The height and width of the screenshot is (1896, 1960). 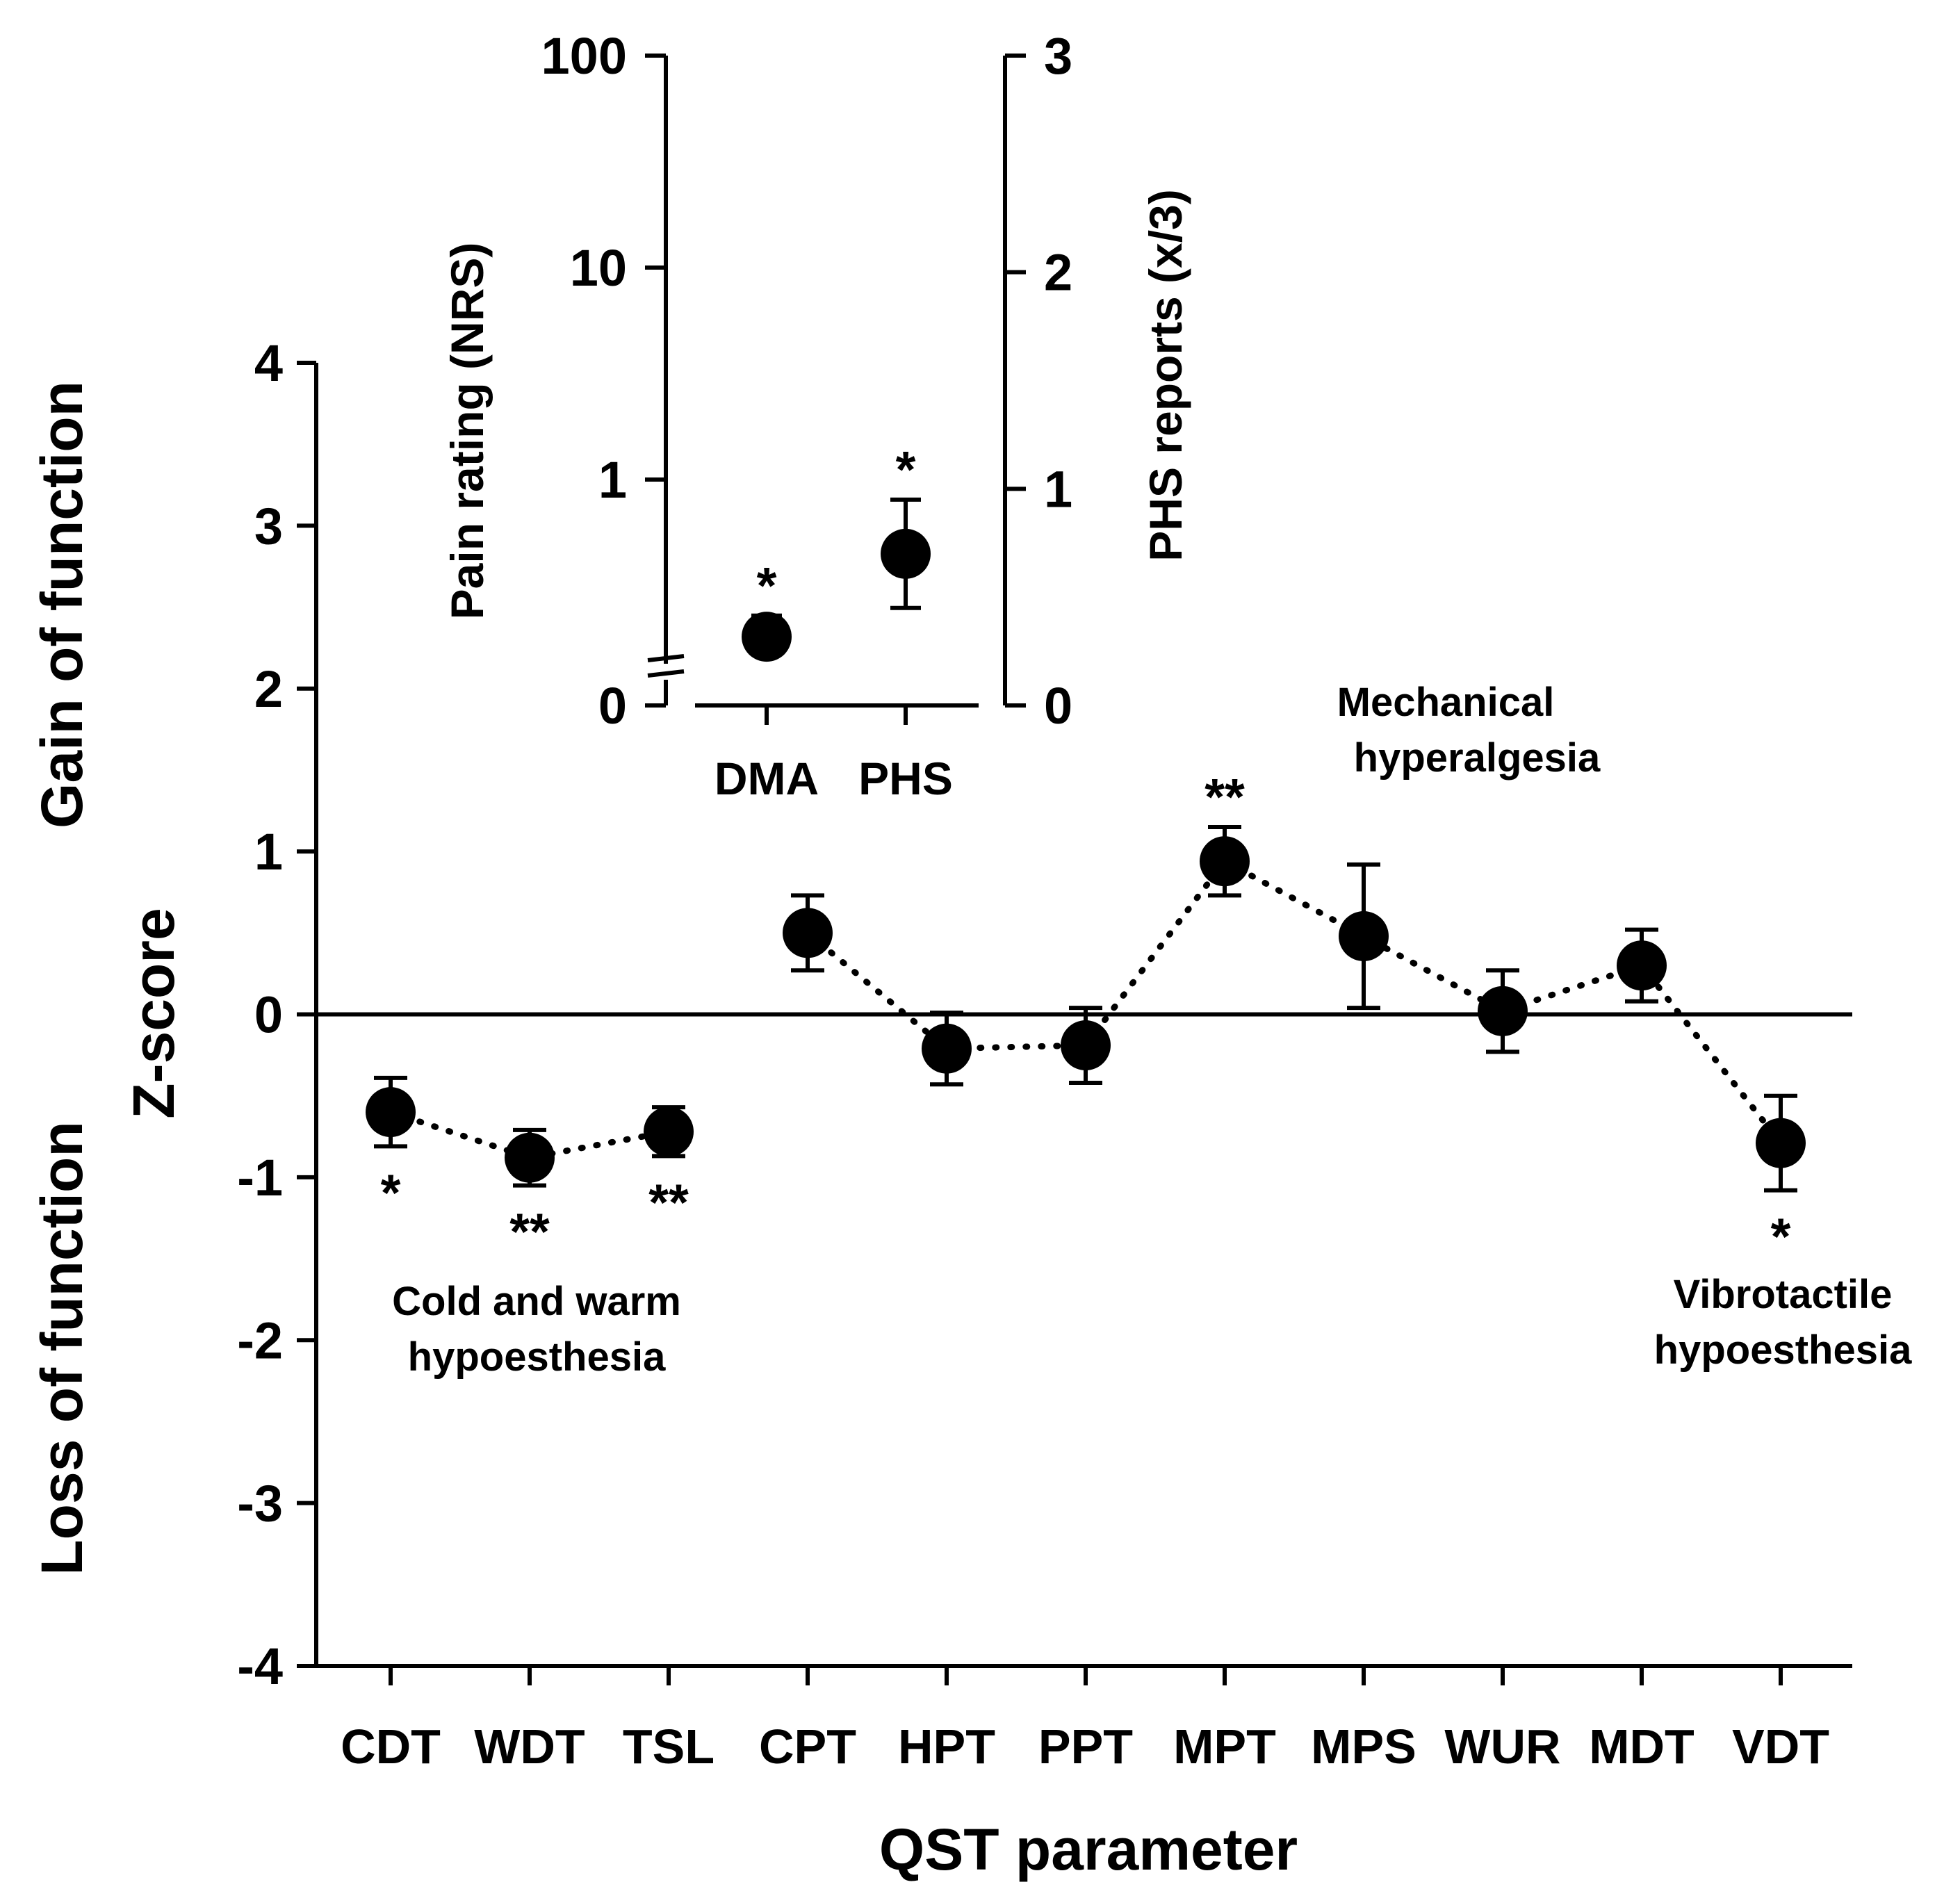 What do you see at coordinates (836, 551) in the screenshot?
I see `inset-points: **` at bounding box center [836, 551].